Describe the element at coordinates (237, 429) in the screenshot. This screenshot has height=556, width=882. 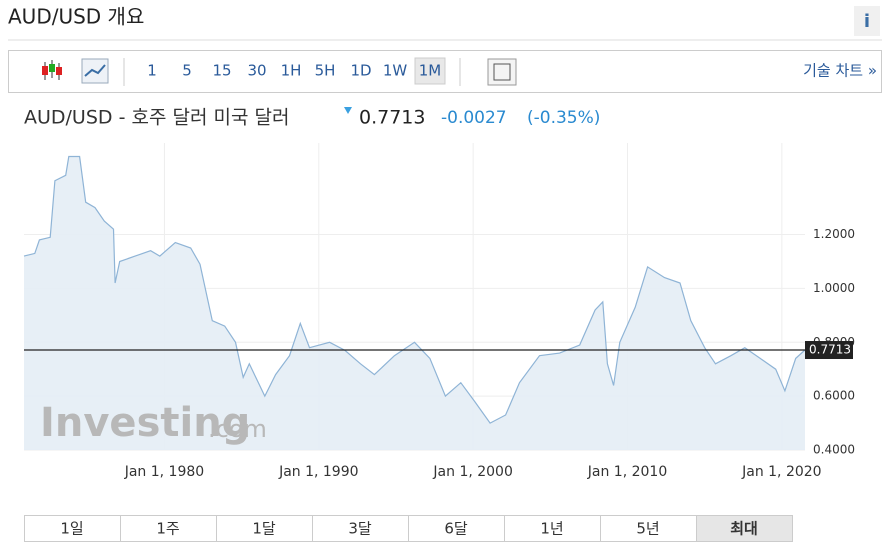
I see `watermark-suffix: .com` at that location.